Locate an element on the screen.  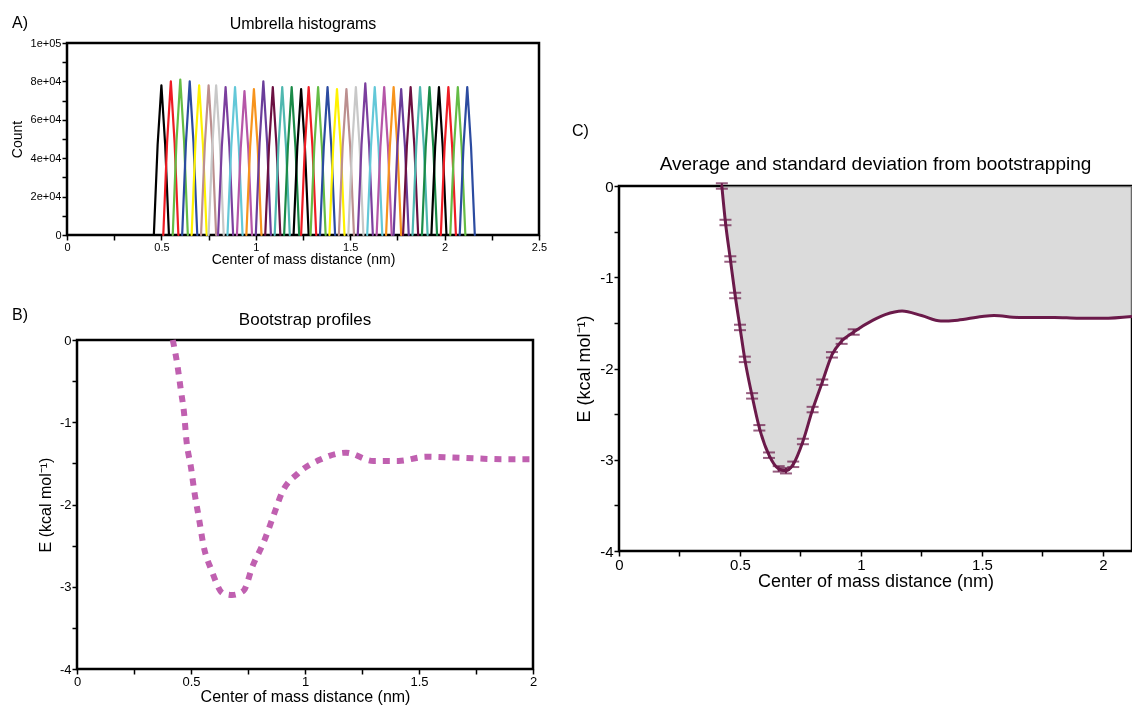
chart-title: Bootstrap profiles is located at coordinates (305, 319).